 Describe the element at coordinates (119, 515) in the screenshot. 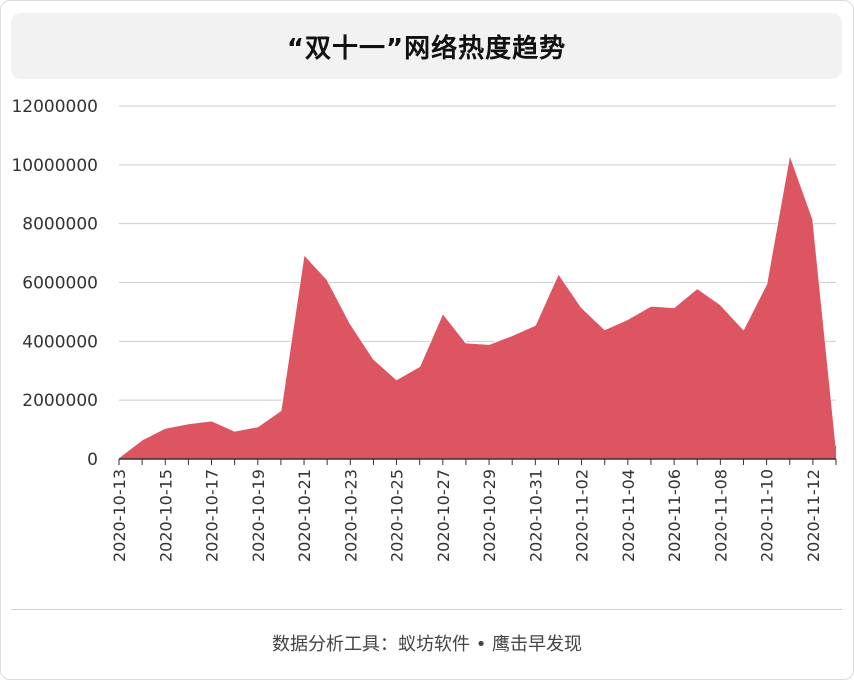

I see `x-tick-label: 2020-10-13` at that location.